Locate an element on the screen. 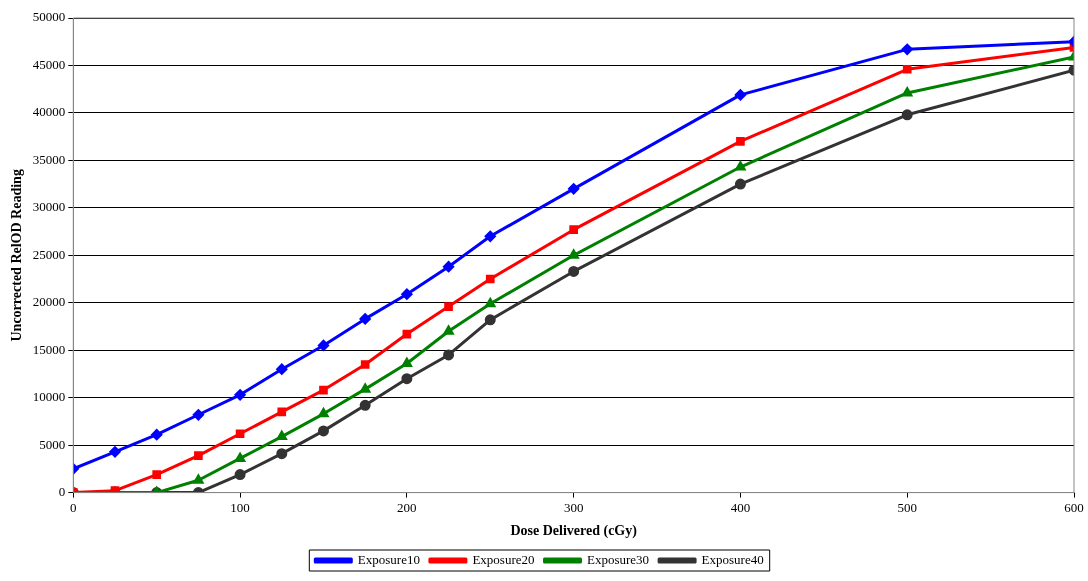 The width and height of the screenshot is (1088, 581). y-tick-label: 40000 is located at coordinates (49, 112).